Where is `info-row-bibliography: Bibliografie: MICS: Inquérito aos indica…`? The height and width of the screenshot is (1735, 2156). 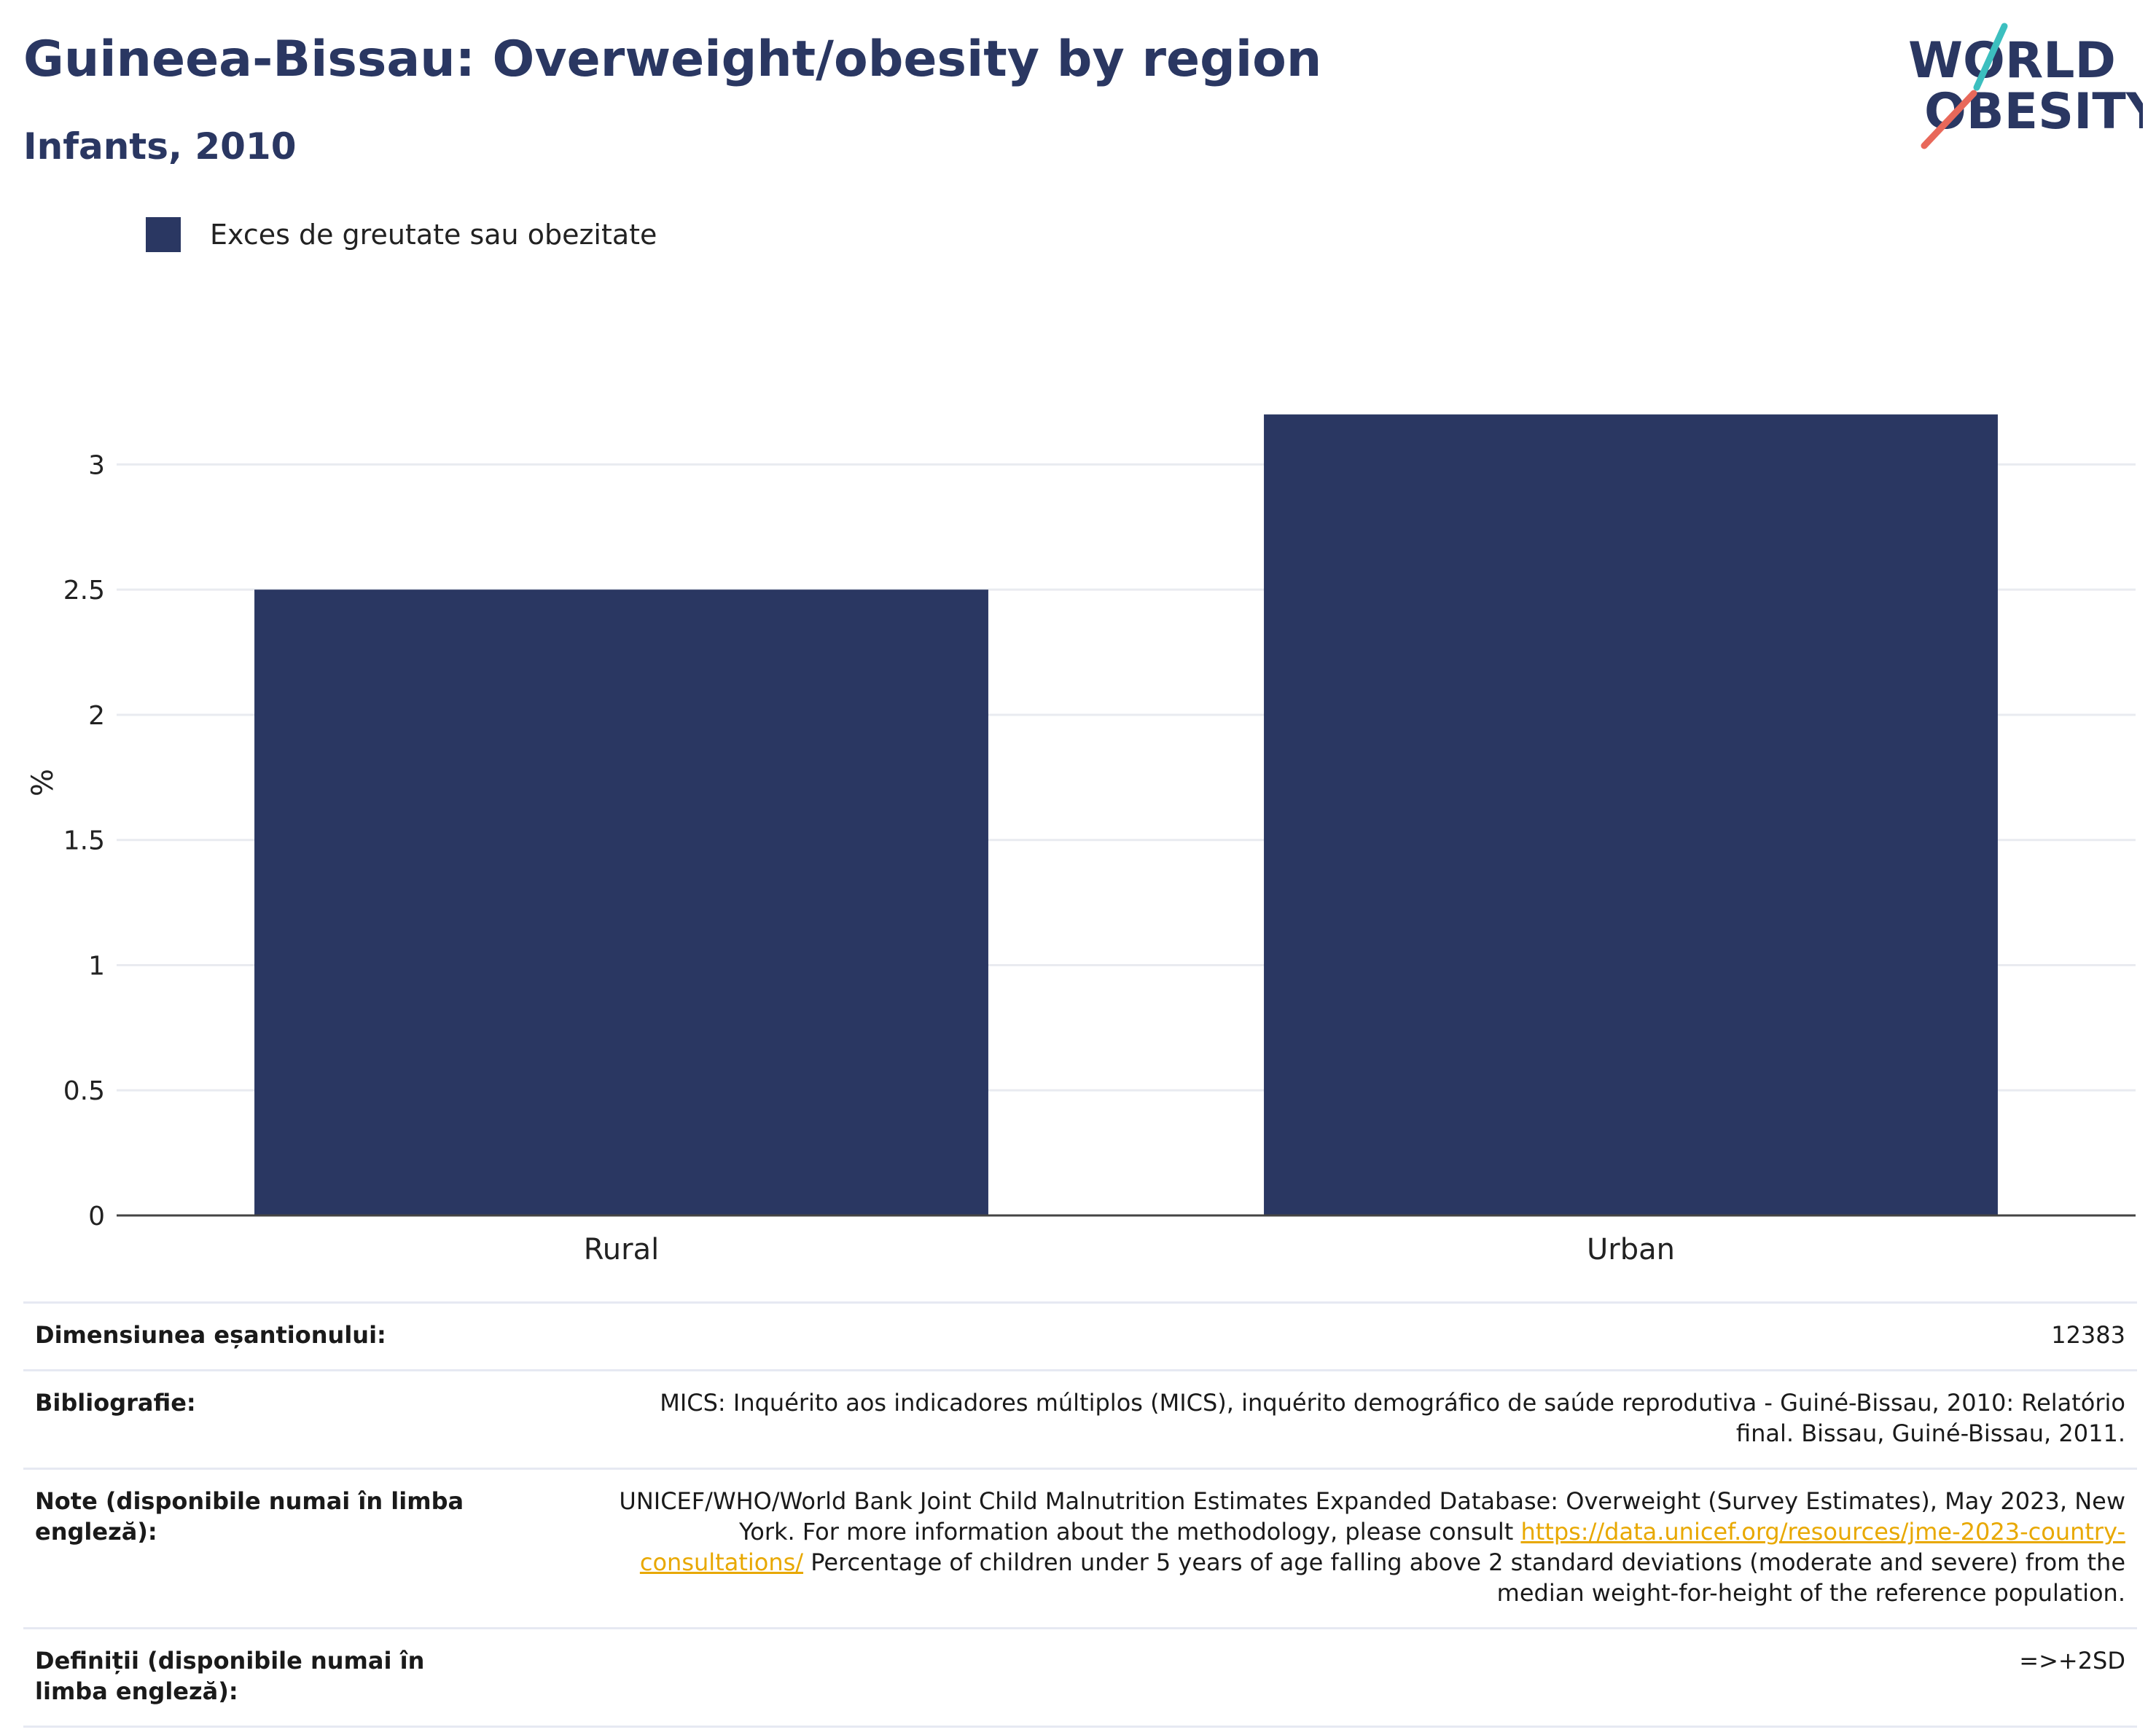 info-row-bibliography: Bibliografie: MICS: Inquérito aos indica… is located at coordinates (1080, 1418).